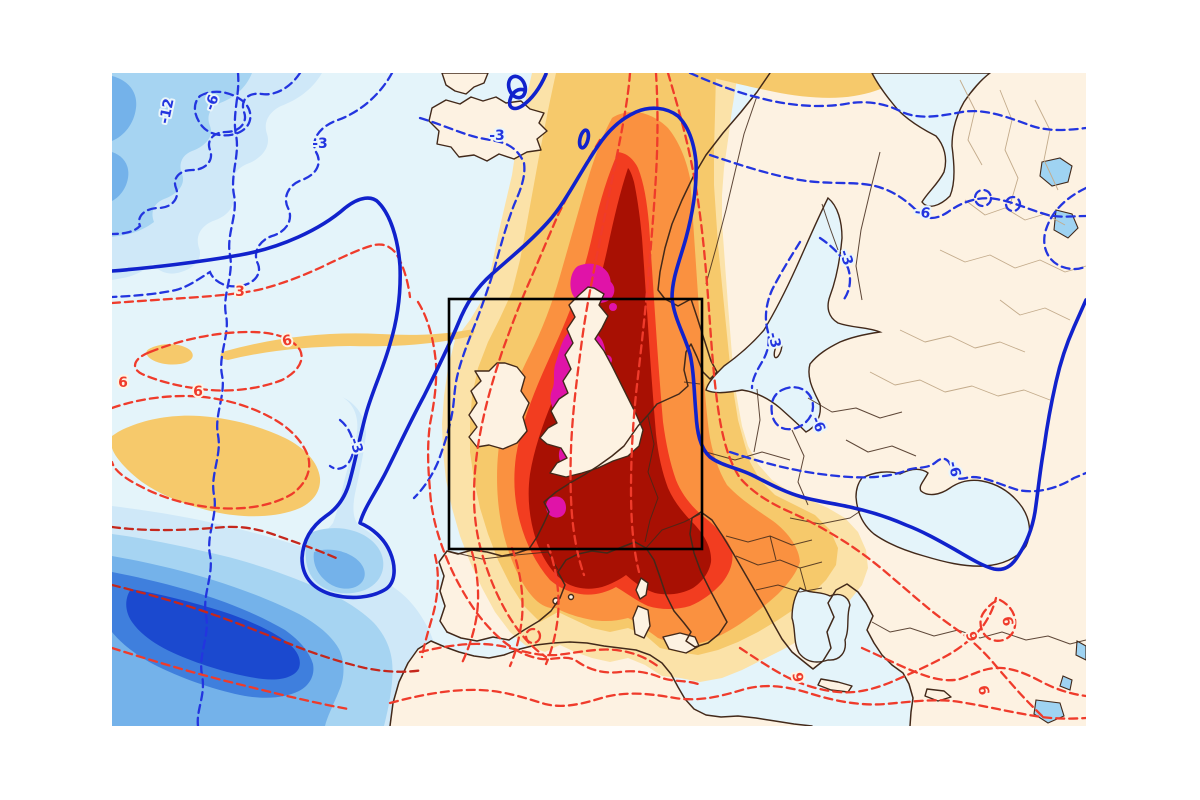 This screenshot has width=1200, height=800. What do you see at coordinates (931, 140) in the screenshot?
I see `white-sea` at bounding box center [931, 140].